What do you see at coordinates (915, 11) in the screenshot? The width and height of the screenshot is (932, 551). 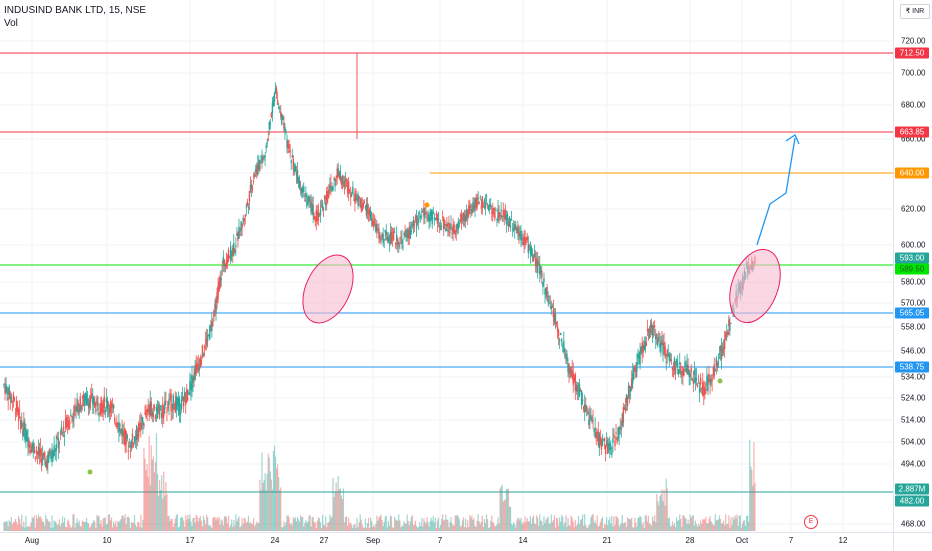 I see `currency-button: ₹ INR` at bounding box center [915, 11].